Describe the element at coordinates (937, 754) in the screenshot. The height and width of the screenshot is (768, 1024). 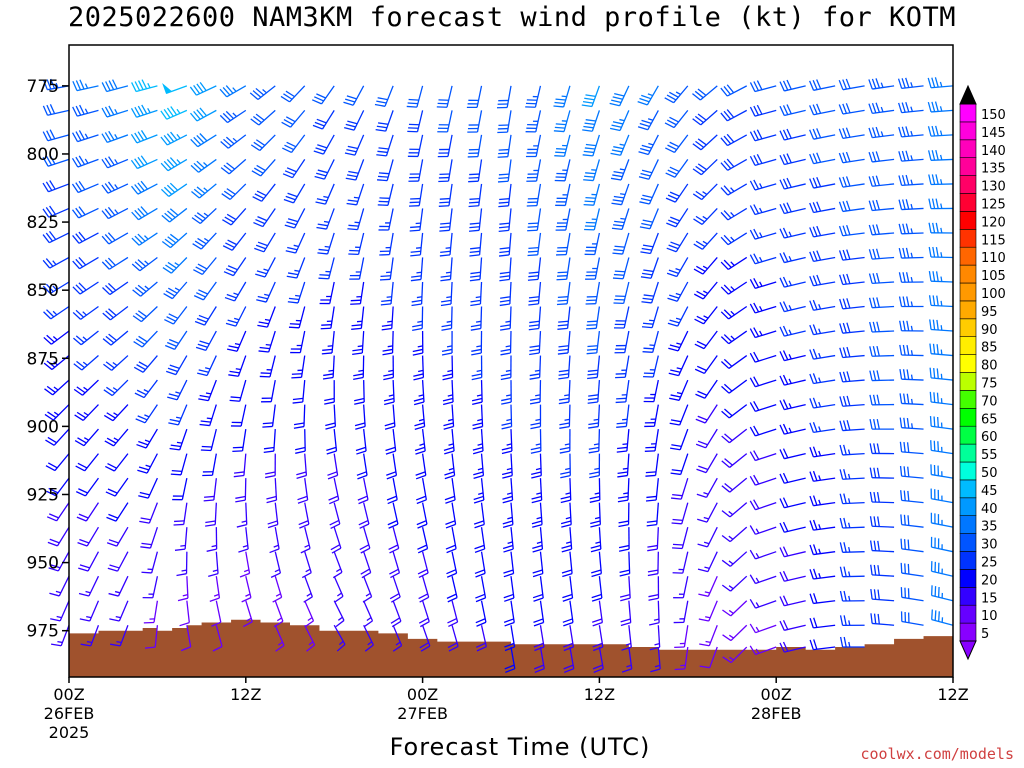
I see `credit-link: coolwx.com/models` at that location.